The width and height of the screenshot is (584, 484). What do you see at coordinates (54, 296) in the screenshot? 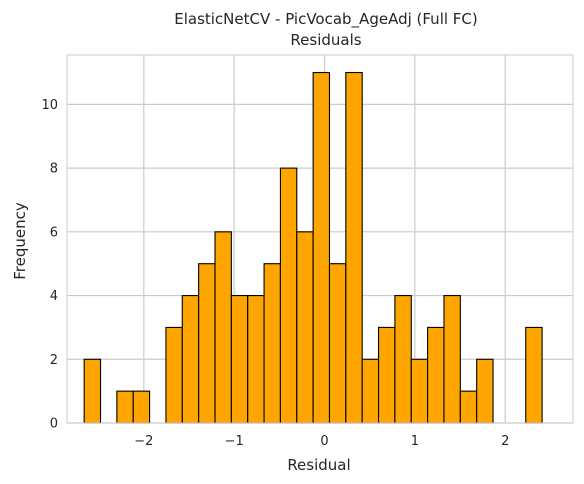
I see `y-tick-label: 4` at bounding box center [54, 296].